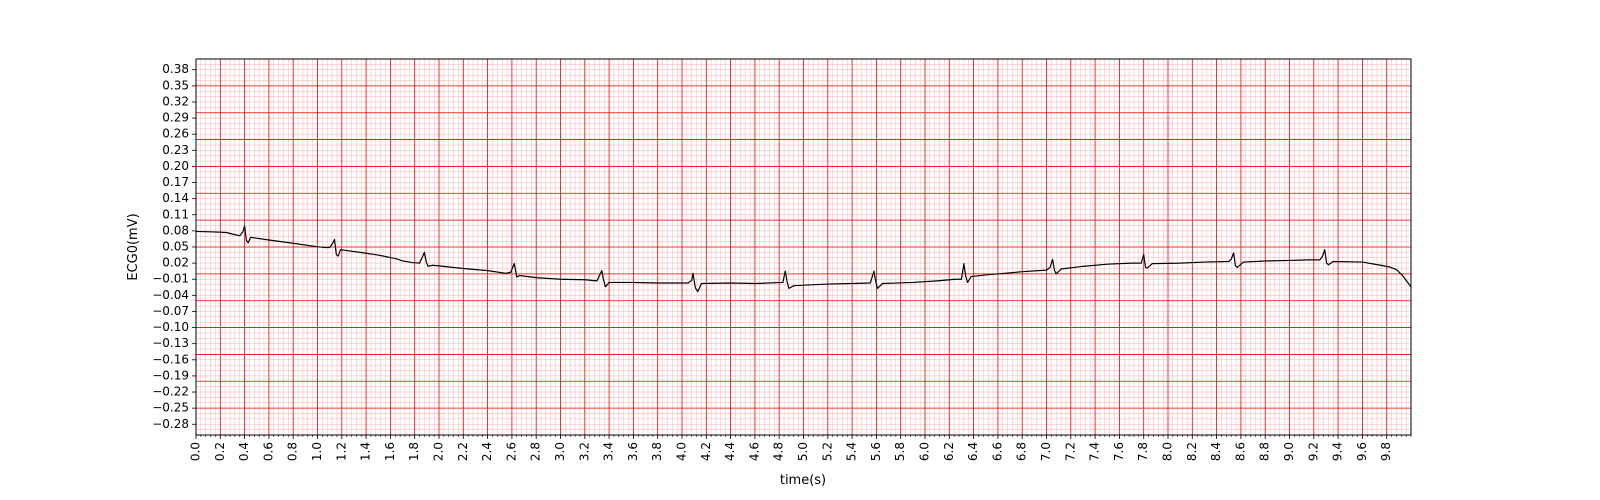 This screenshot has width=1600, height=500. Describe the element at coordinates (487, 451) in the screenshot. I see `x-tick-label: 2.4` at that location.